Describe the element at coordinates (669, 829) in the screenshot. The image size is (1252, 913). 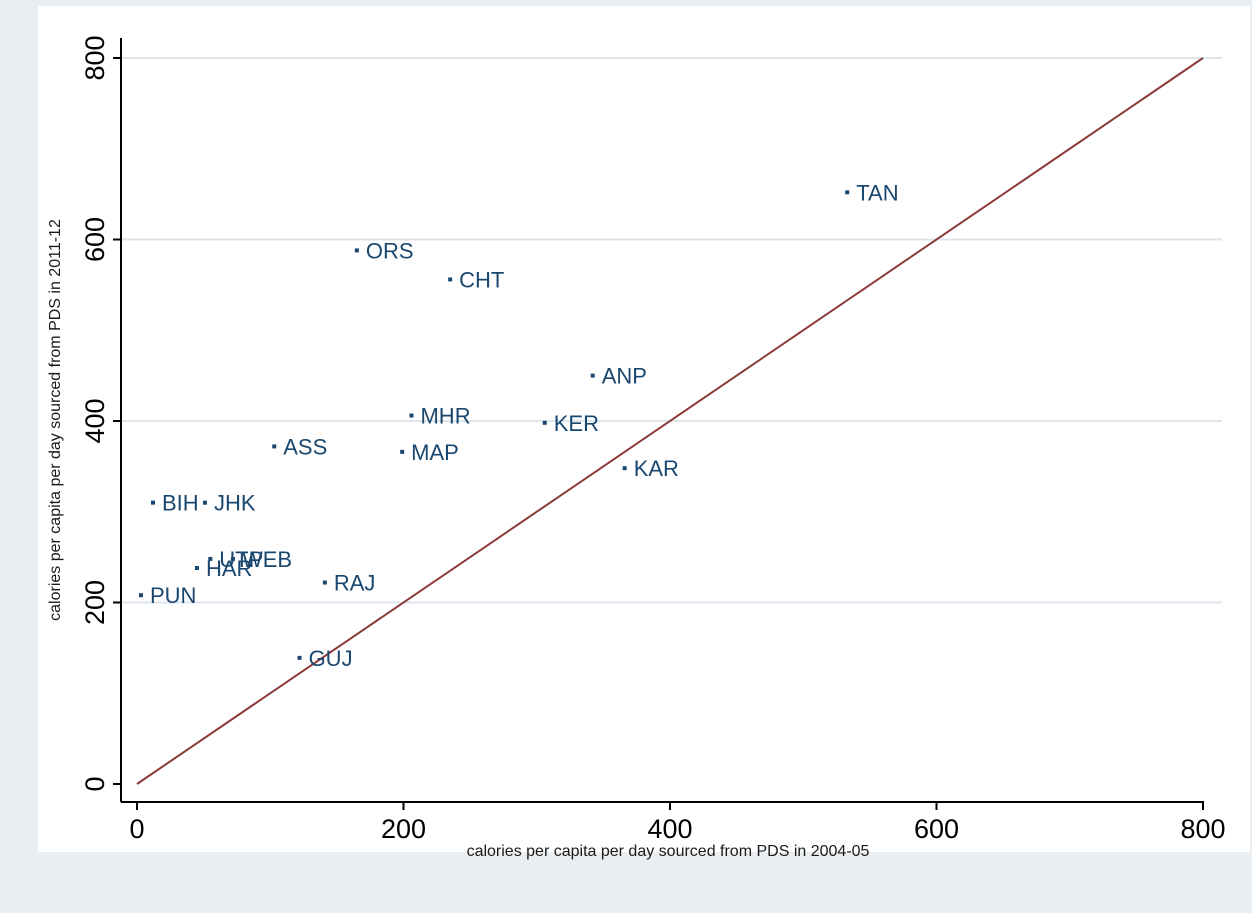
I see `x-tick-label: 400` at that location.